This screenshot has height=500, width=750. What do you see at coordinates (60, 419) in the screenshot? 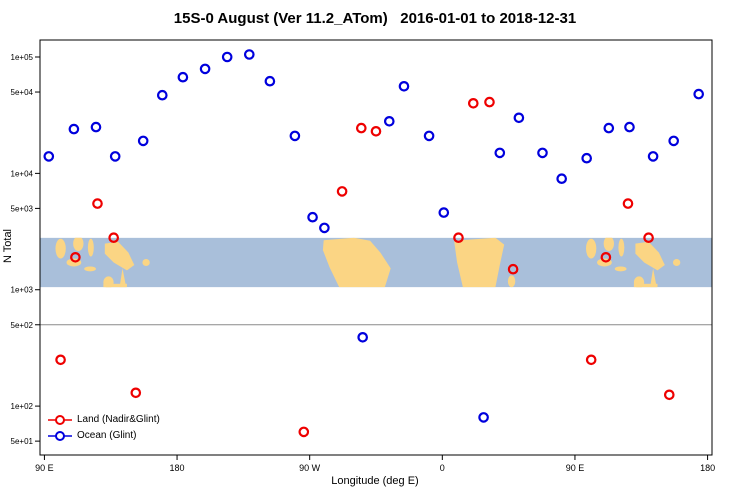
I see `land-marker-icon` at bounding box center [60, 419].